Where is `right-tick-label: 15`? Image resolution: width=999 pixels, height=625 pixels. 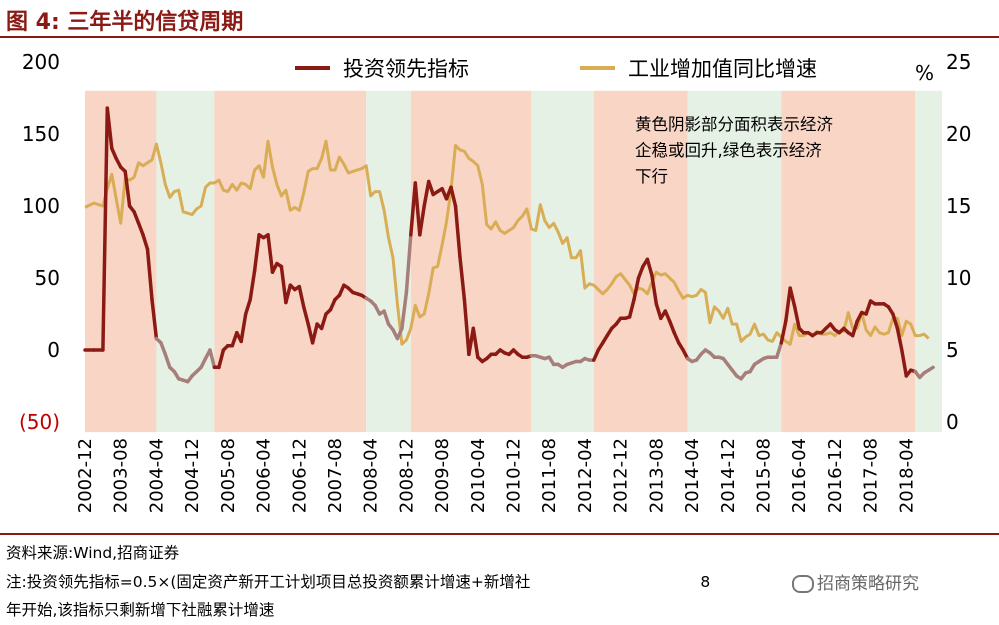
right-tick-label: 15 is located at coordinates (958, 206).